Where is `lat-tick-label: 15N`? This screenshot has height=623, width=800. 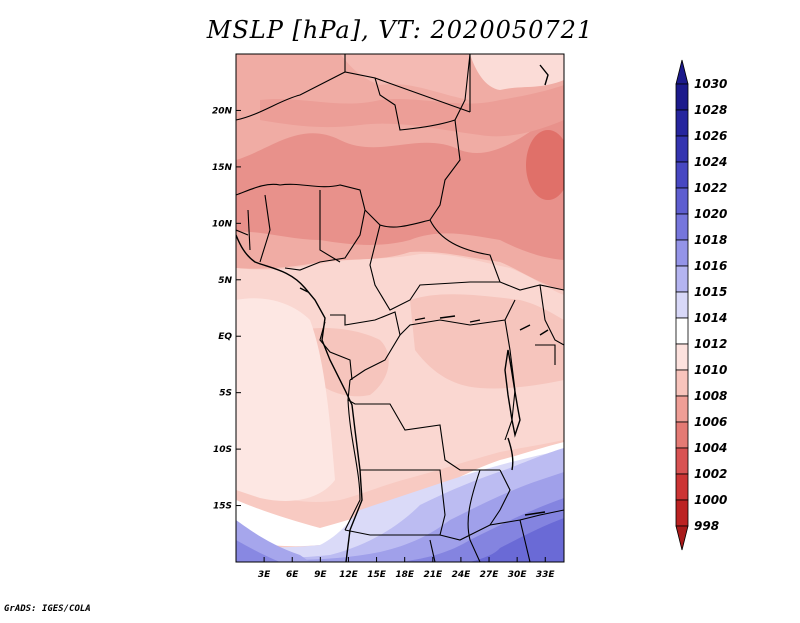
lat-tick-label: 15N is located at coordinates (222, 168).